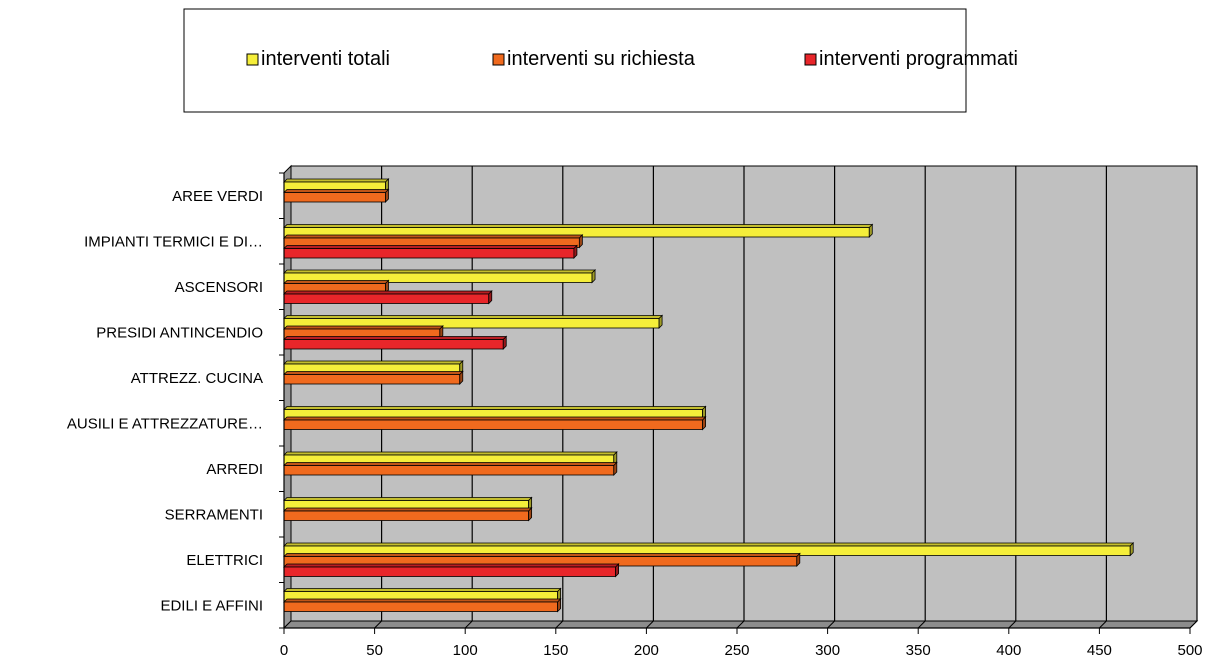 Image resolution: width=1205 pixels, height=668 pixels. What do you see at coordinates (736, 650) in the screenshot?
I see `x-tick-label: 250` at bounding box center [736, 650].